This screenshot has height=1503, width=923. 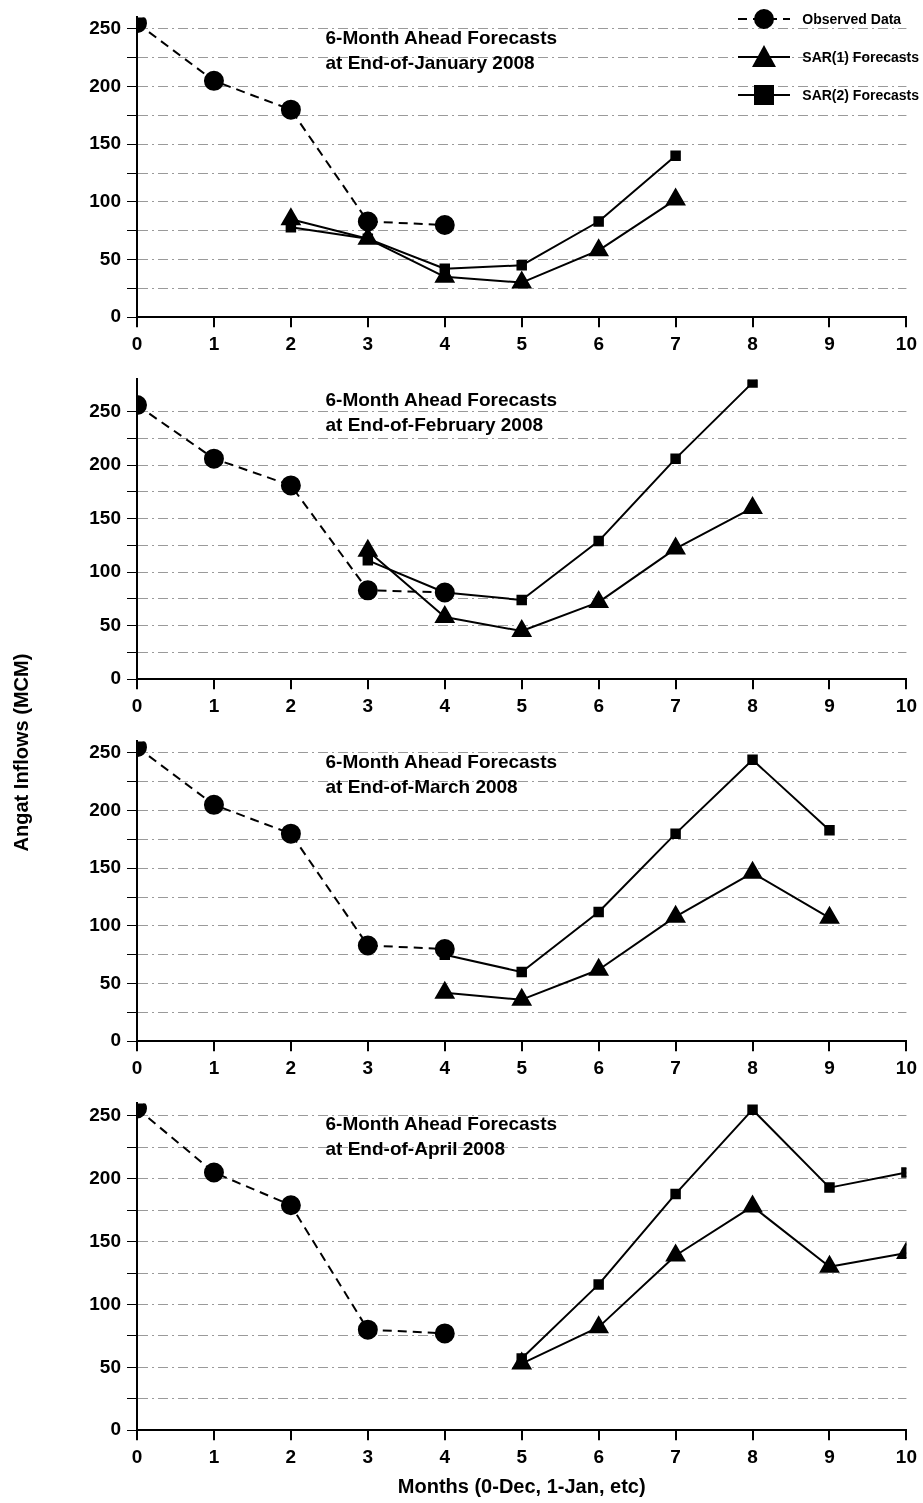 What do you see at coordinates (441, 774) in the screenshot?
I see `text: 6-Month Ahead Forecasts at End-of-March 2008` at bounding box center [441, 774].